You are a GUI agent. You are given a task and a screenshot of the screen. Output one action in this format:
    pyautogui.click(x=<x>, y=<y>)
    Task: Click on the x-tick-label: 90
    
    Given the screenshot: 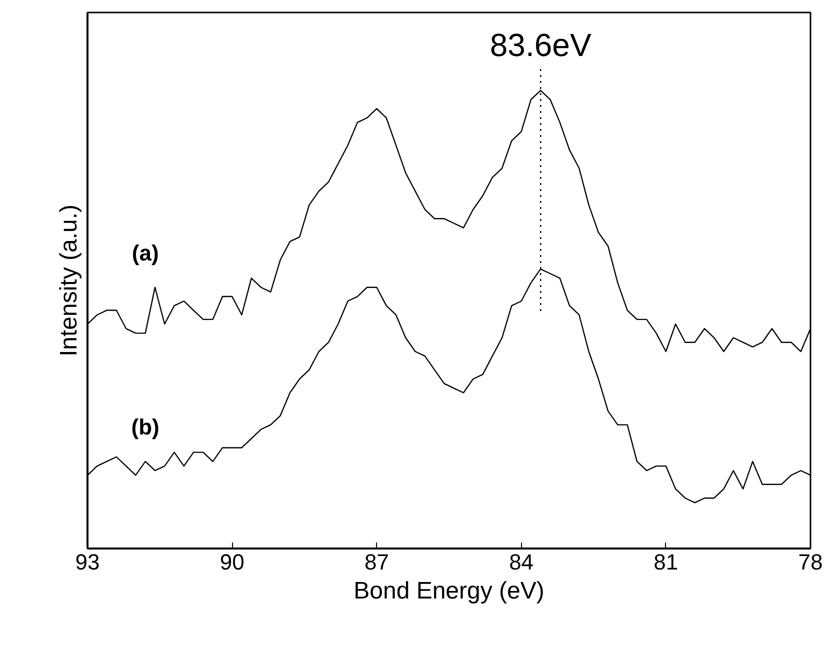 What is the action you would take?
    pyautogui.click(x=232, y=562)
    